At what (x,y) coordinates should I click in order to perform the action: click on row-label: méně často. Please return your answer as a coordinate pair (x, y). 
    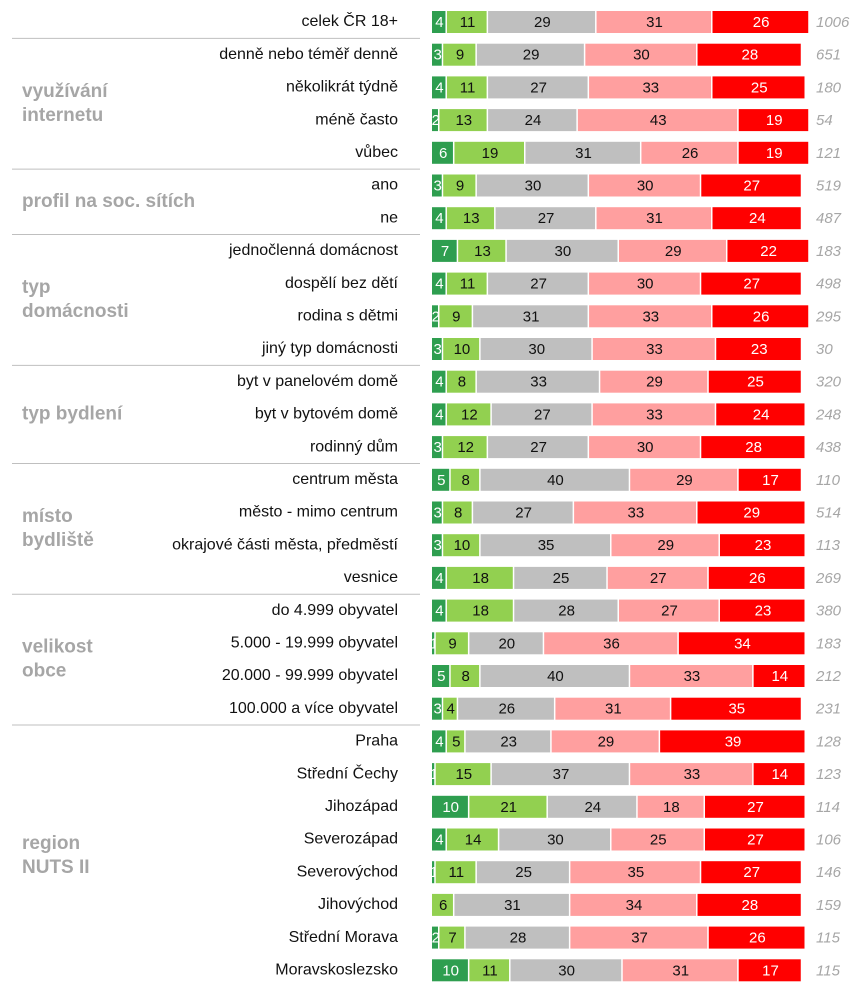
    Looking at the image, I should click on (356, 119).